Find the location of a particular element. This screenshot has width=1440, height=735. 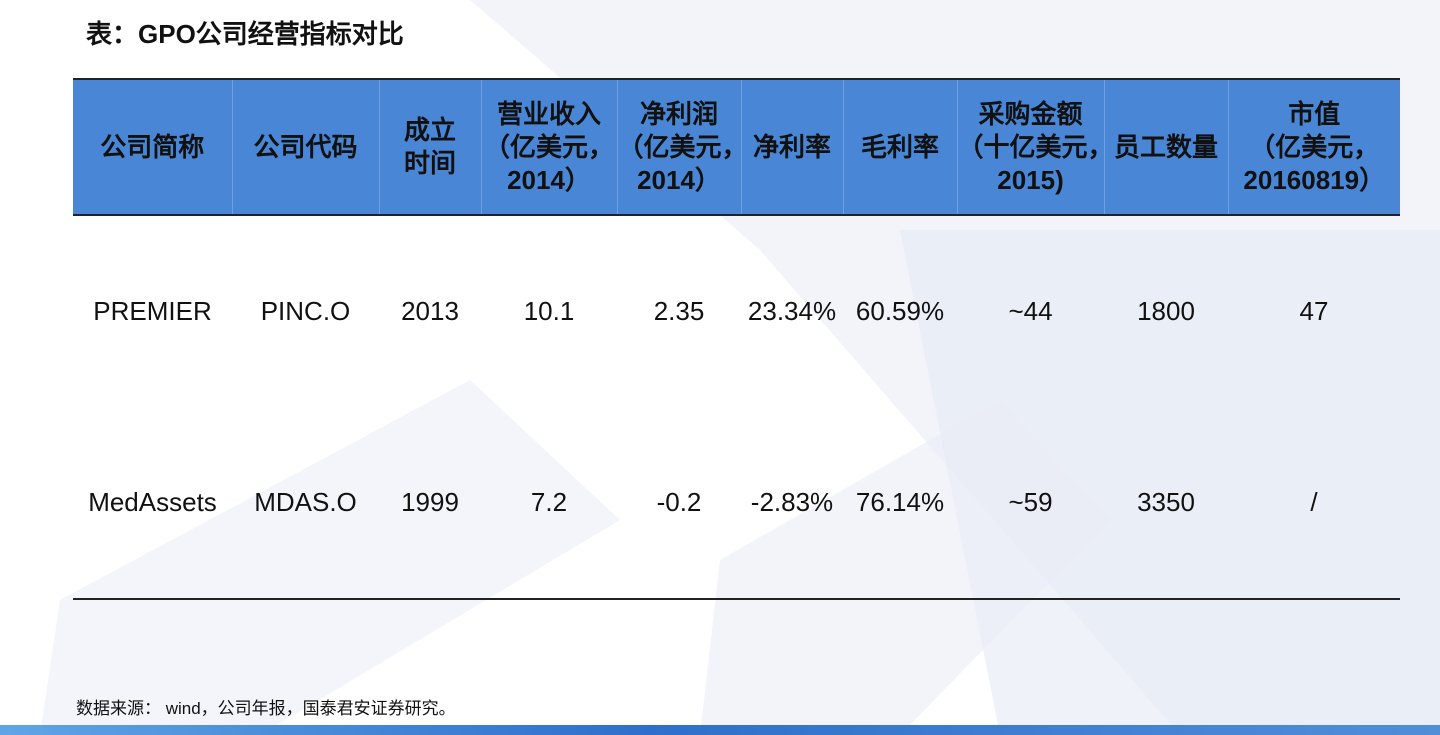

table-cell: 60.59% is located at coordinates (900, 311).